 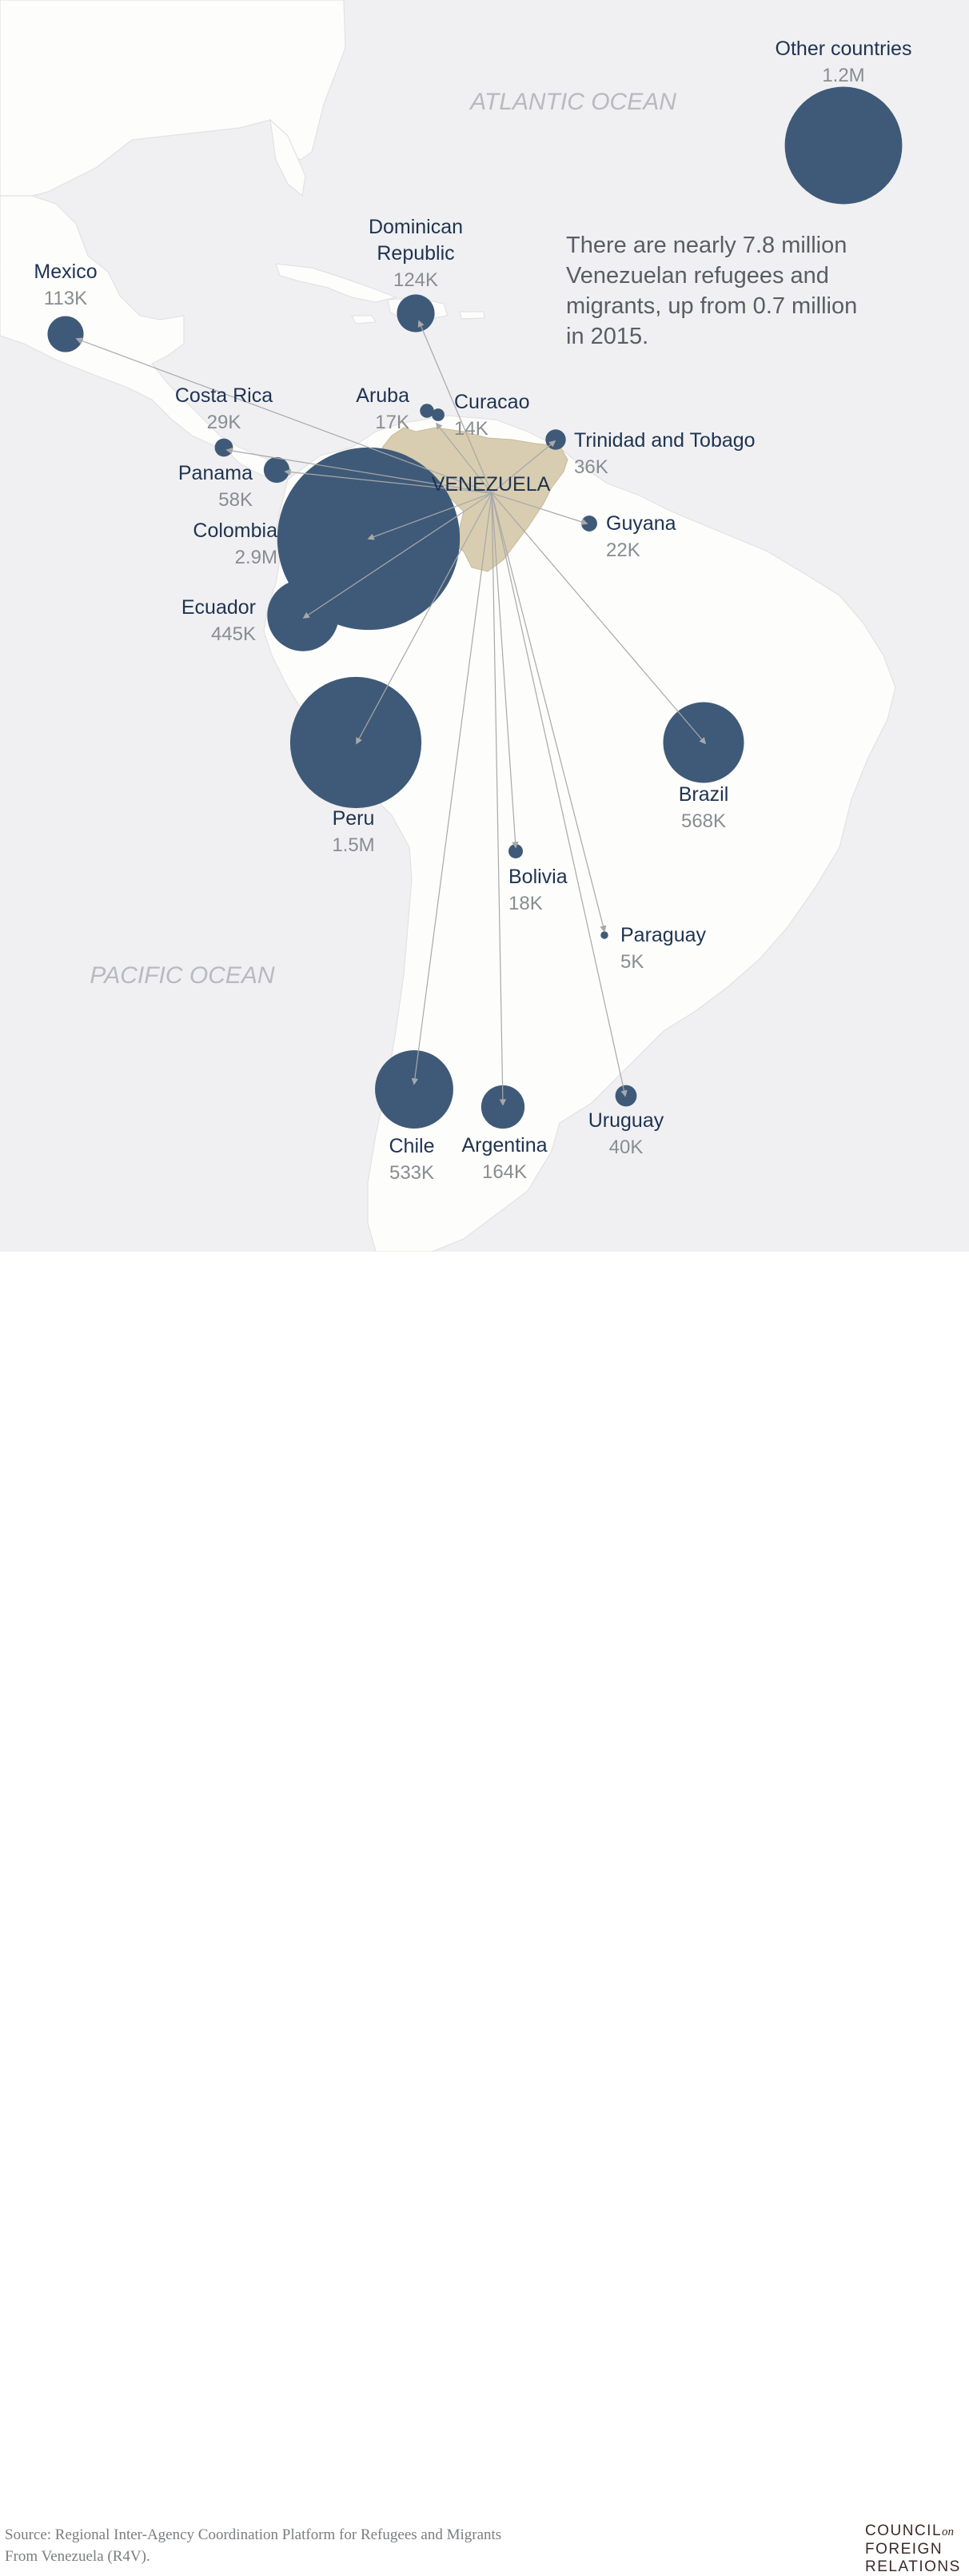 I want to click on curacao-label: Curacao 14K, so click(x=492, y=415).